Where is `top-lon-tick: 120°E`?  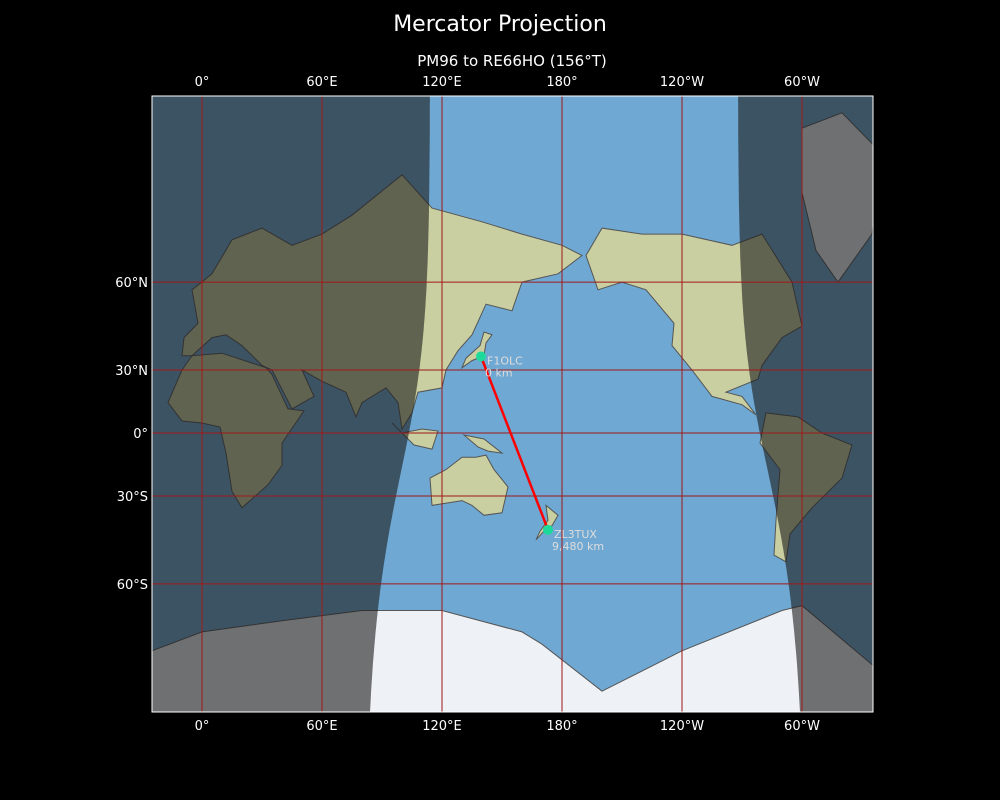
top-lon-tick: 120°E is located at coordinates (442, 82).